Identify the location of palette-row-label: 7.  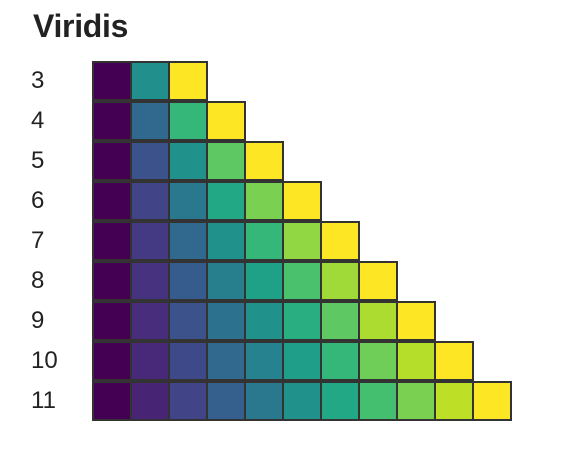
(38, 240).